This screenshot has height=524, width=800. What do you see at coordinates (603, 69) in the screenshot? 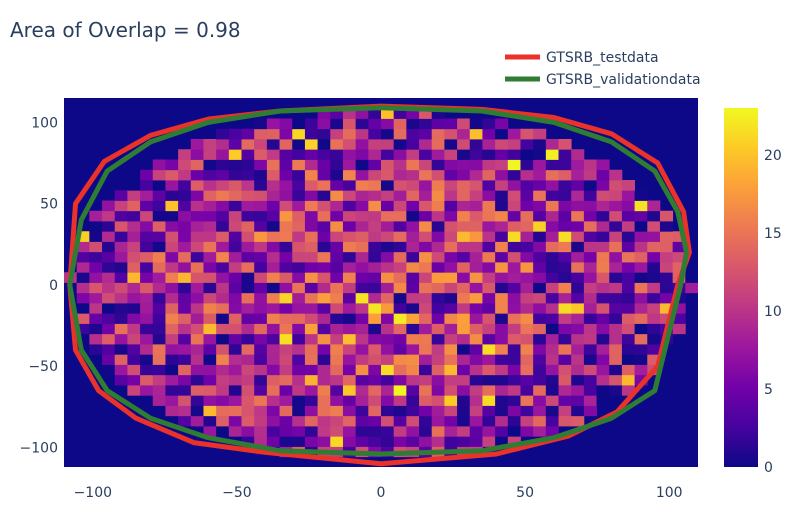
I see `legend: GTSRB_testdata GTSRB_validationdata` at bounding box center [603, 69].